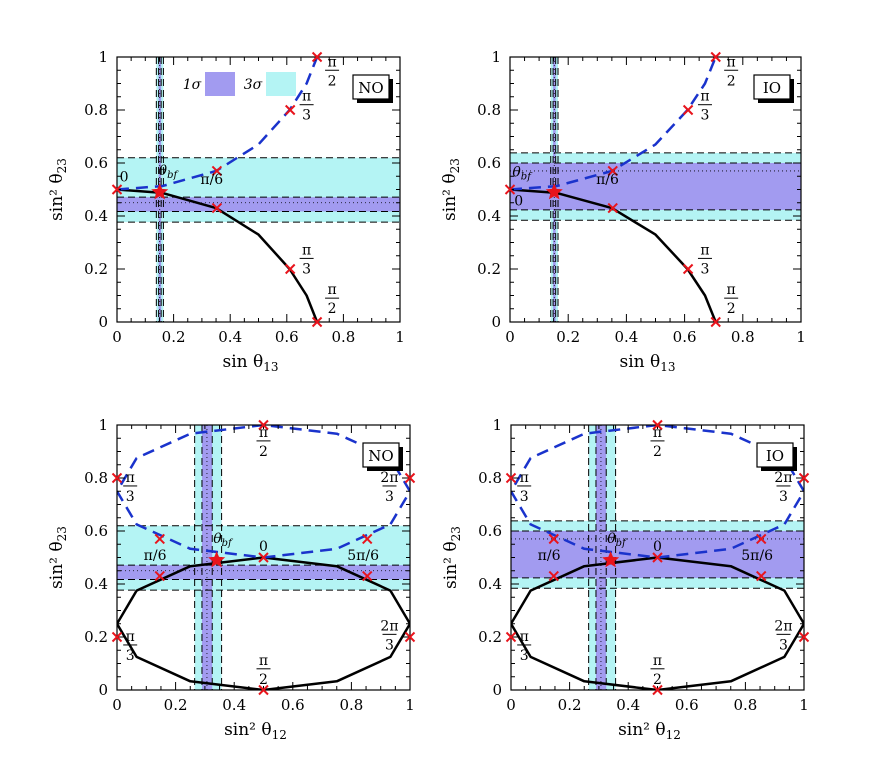 Image resolution: width=890 pixels, height=780 pixels. I want to click on solid-curve, so click(657, 623).